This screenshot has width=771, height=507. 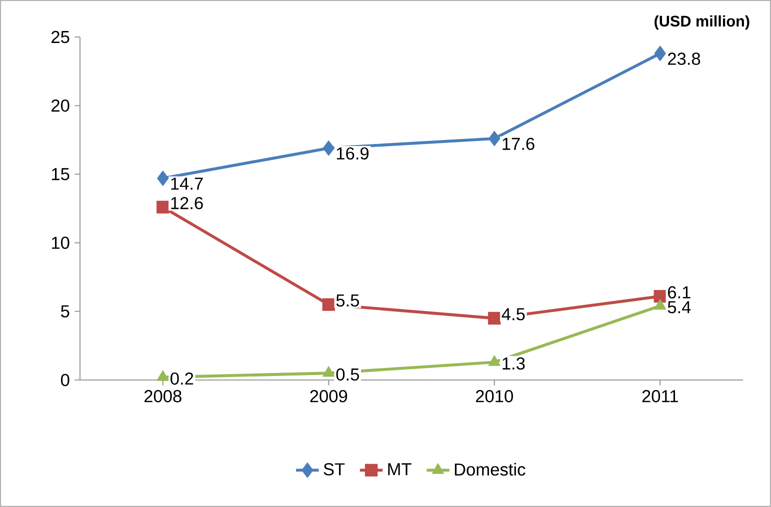 I want to click on data-label: 5.5, so click(x=347, y=300).